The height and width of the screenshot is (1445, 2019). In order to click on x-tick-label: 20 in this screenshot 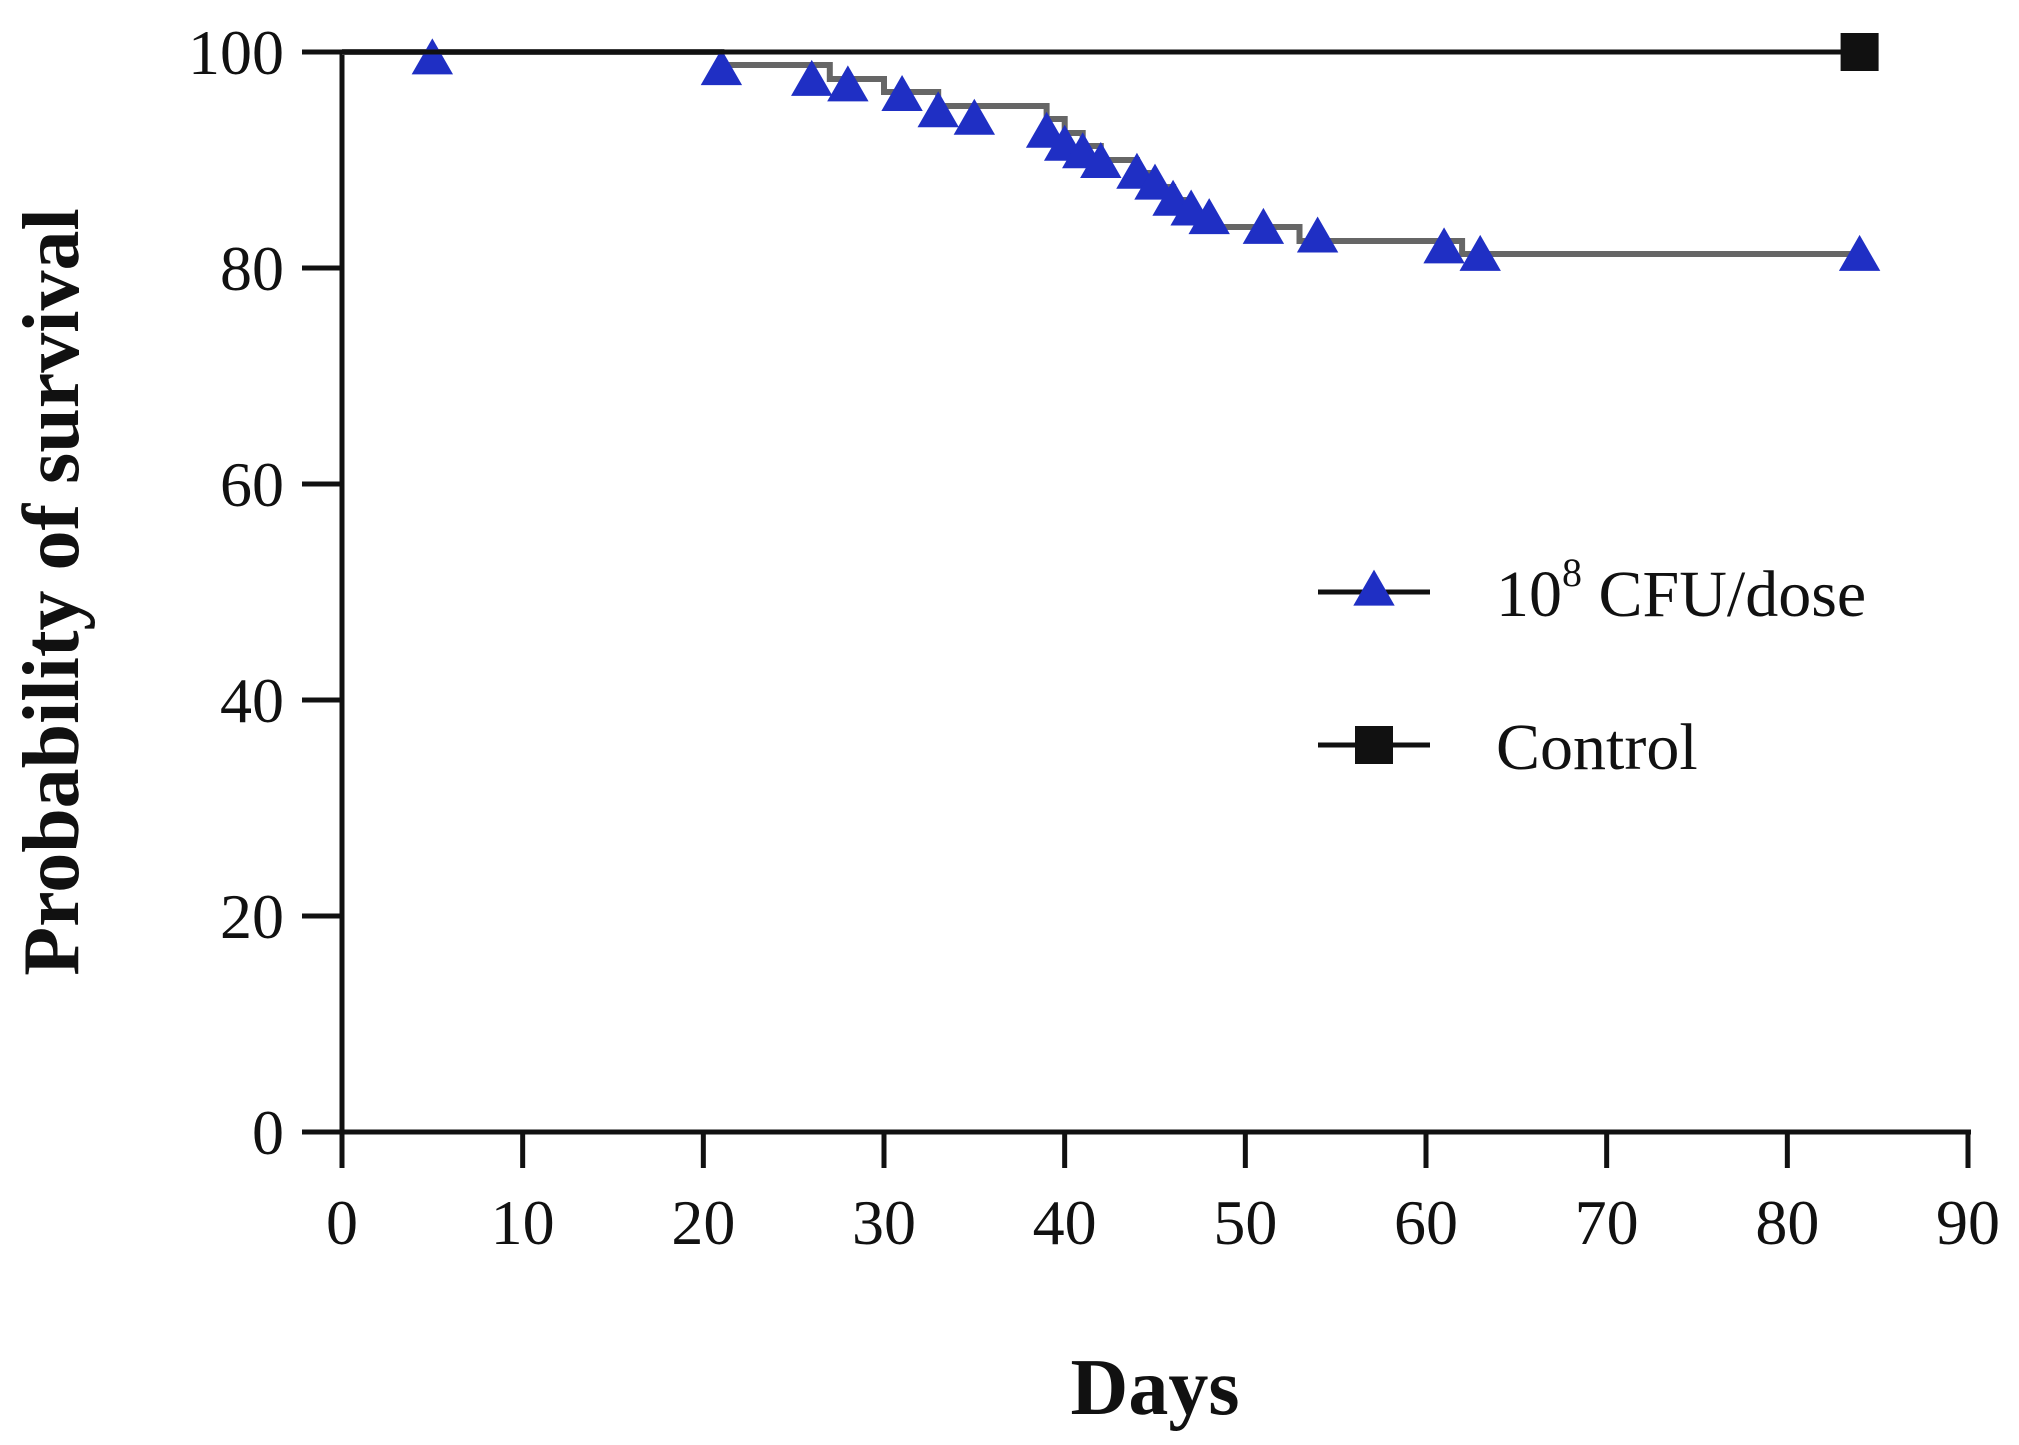, I will do `click(703, 1222)`.